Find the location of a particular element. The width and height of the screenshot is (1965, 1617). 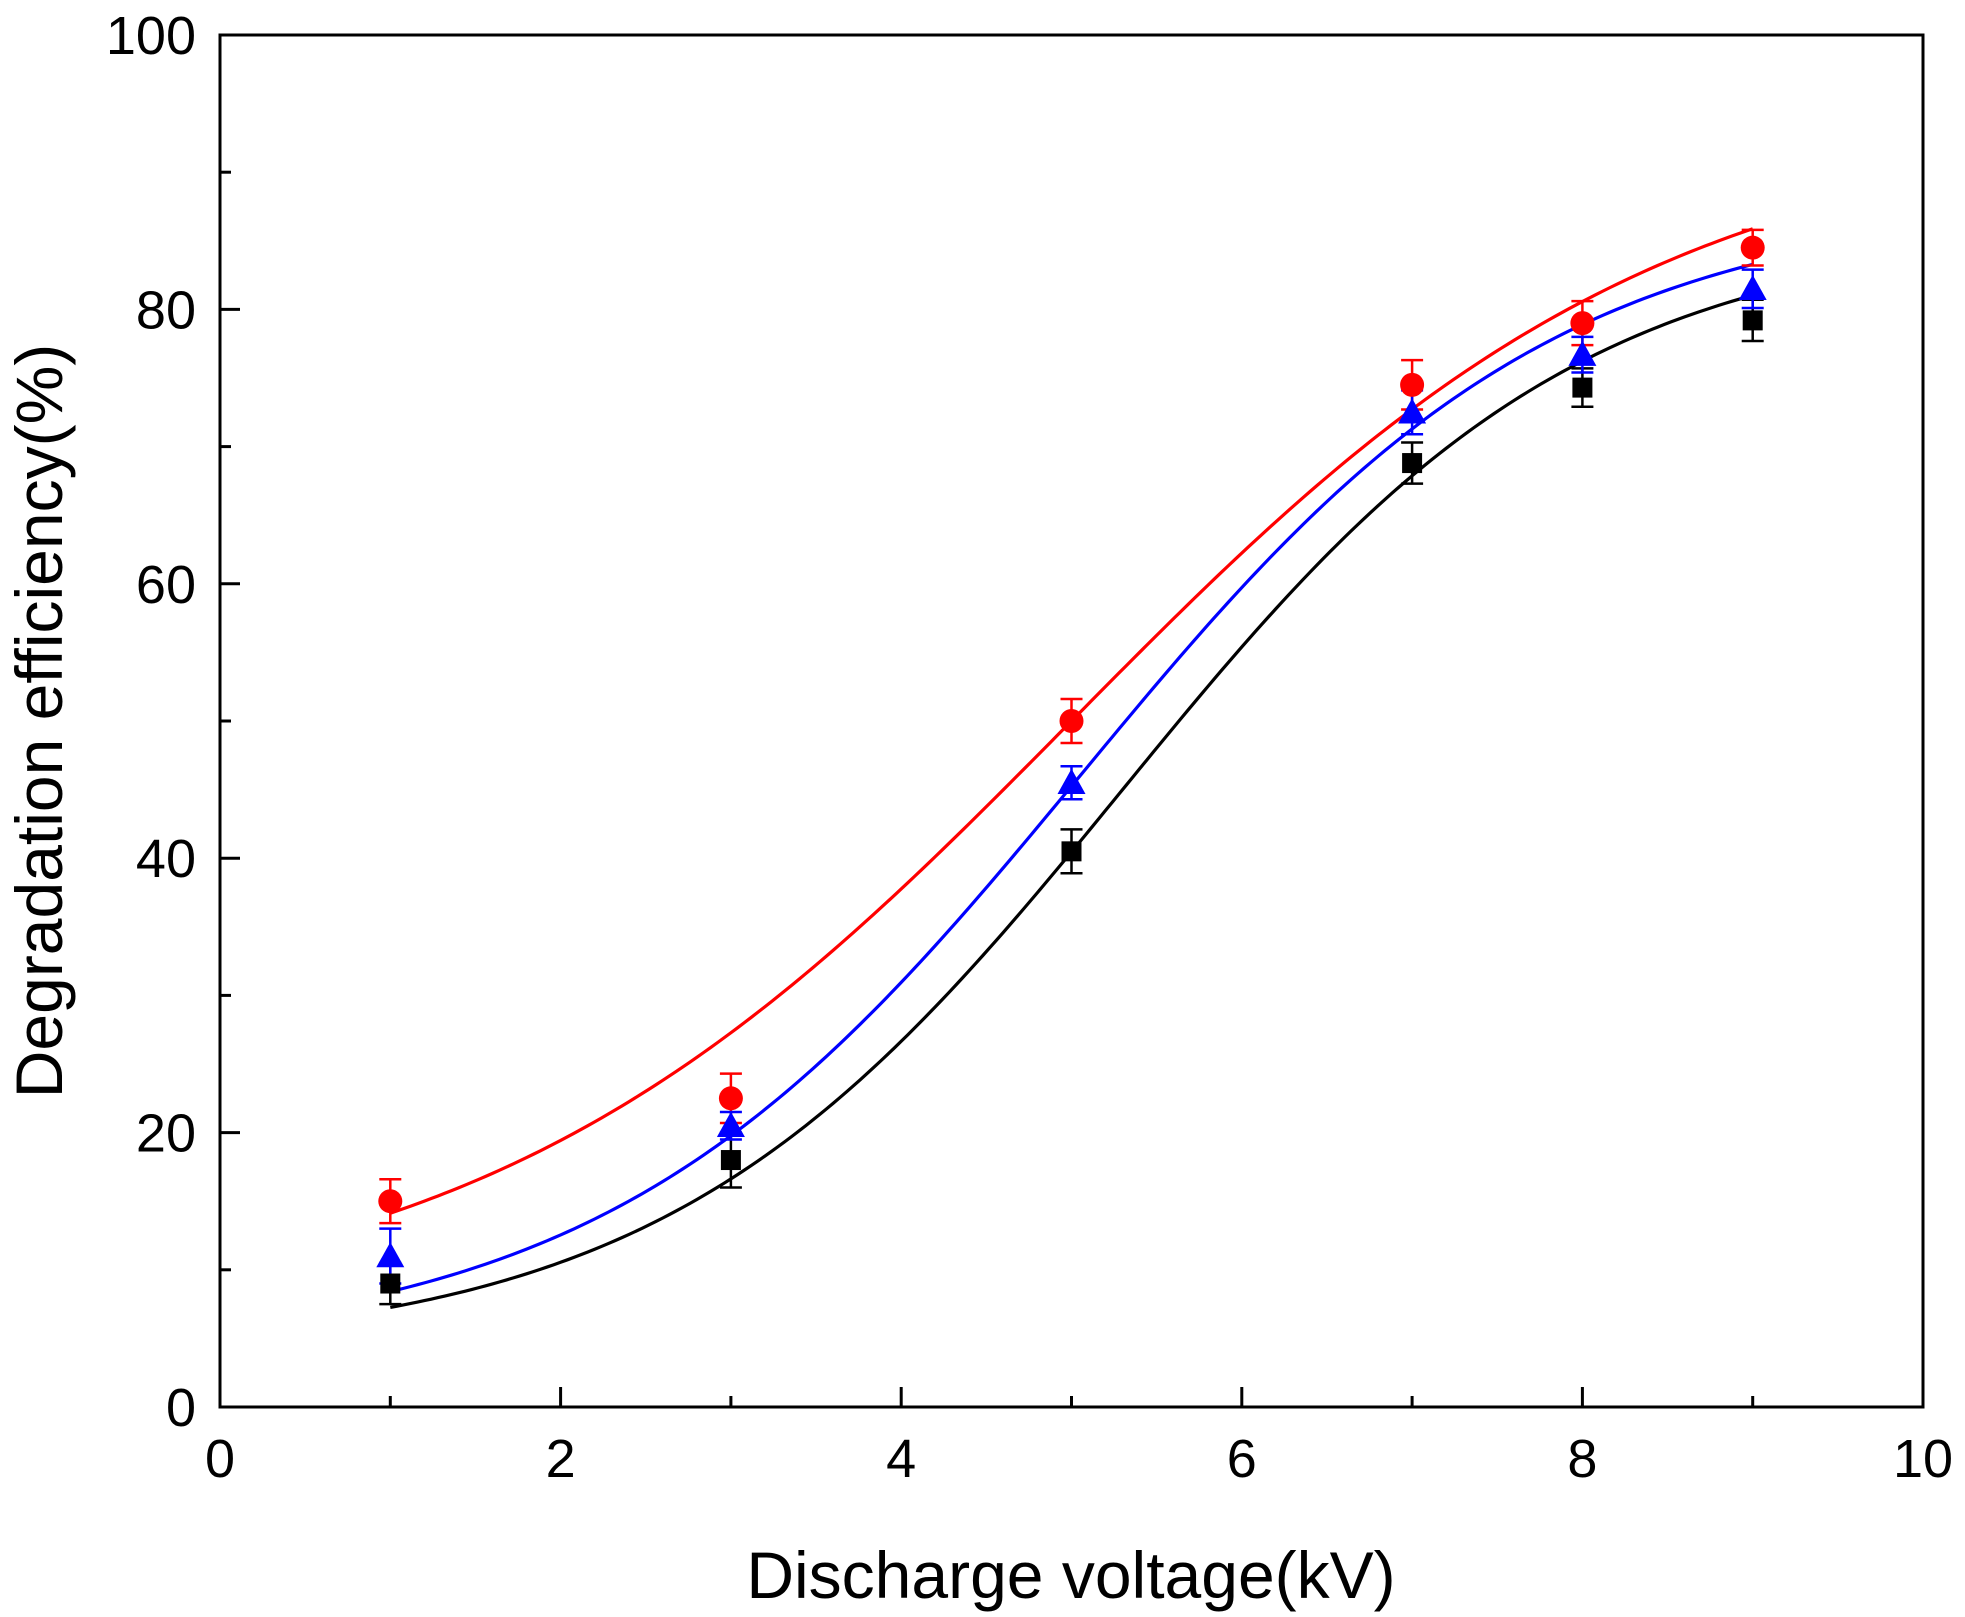

y-tick-label: 80 is located at coordinates (166, 310).